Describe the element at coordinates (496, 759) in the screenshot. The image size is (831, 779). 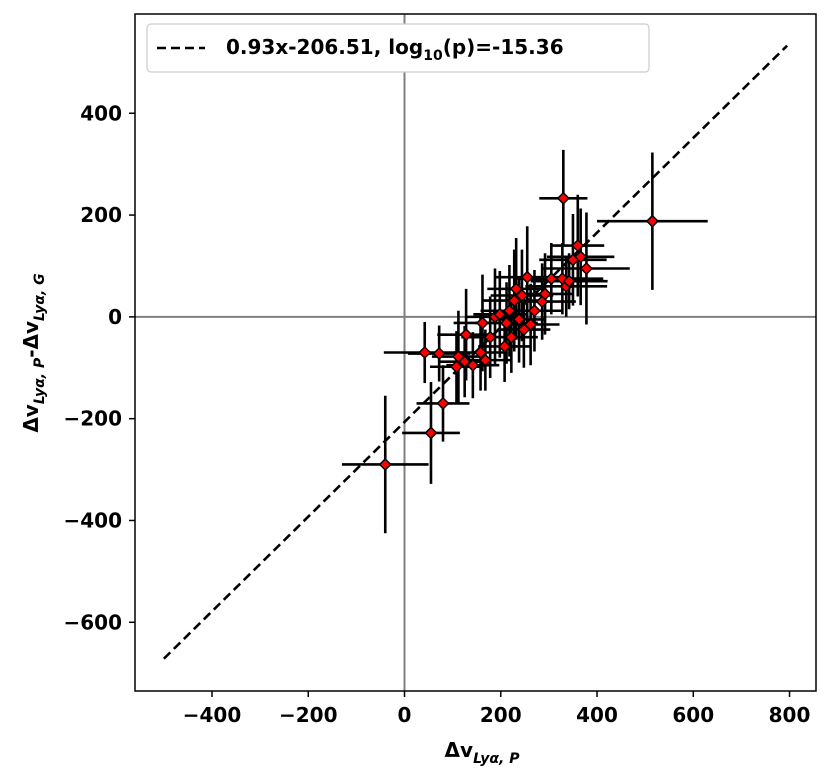
I see `x-axis-label-sub: Lyα, P` at that location.